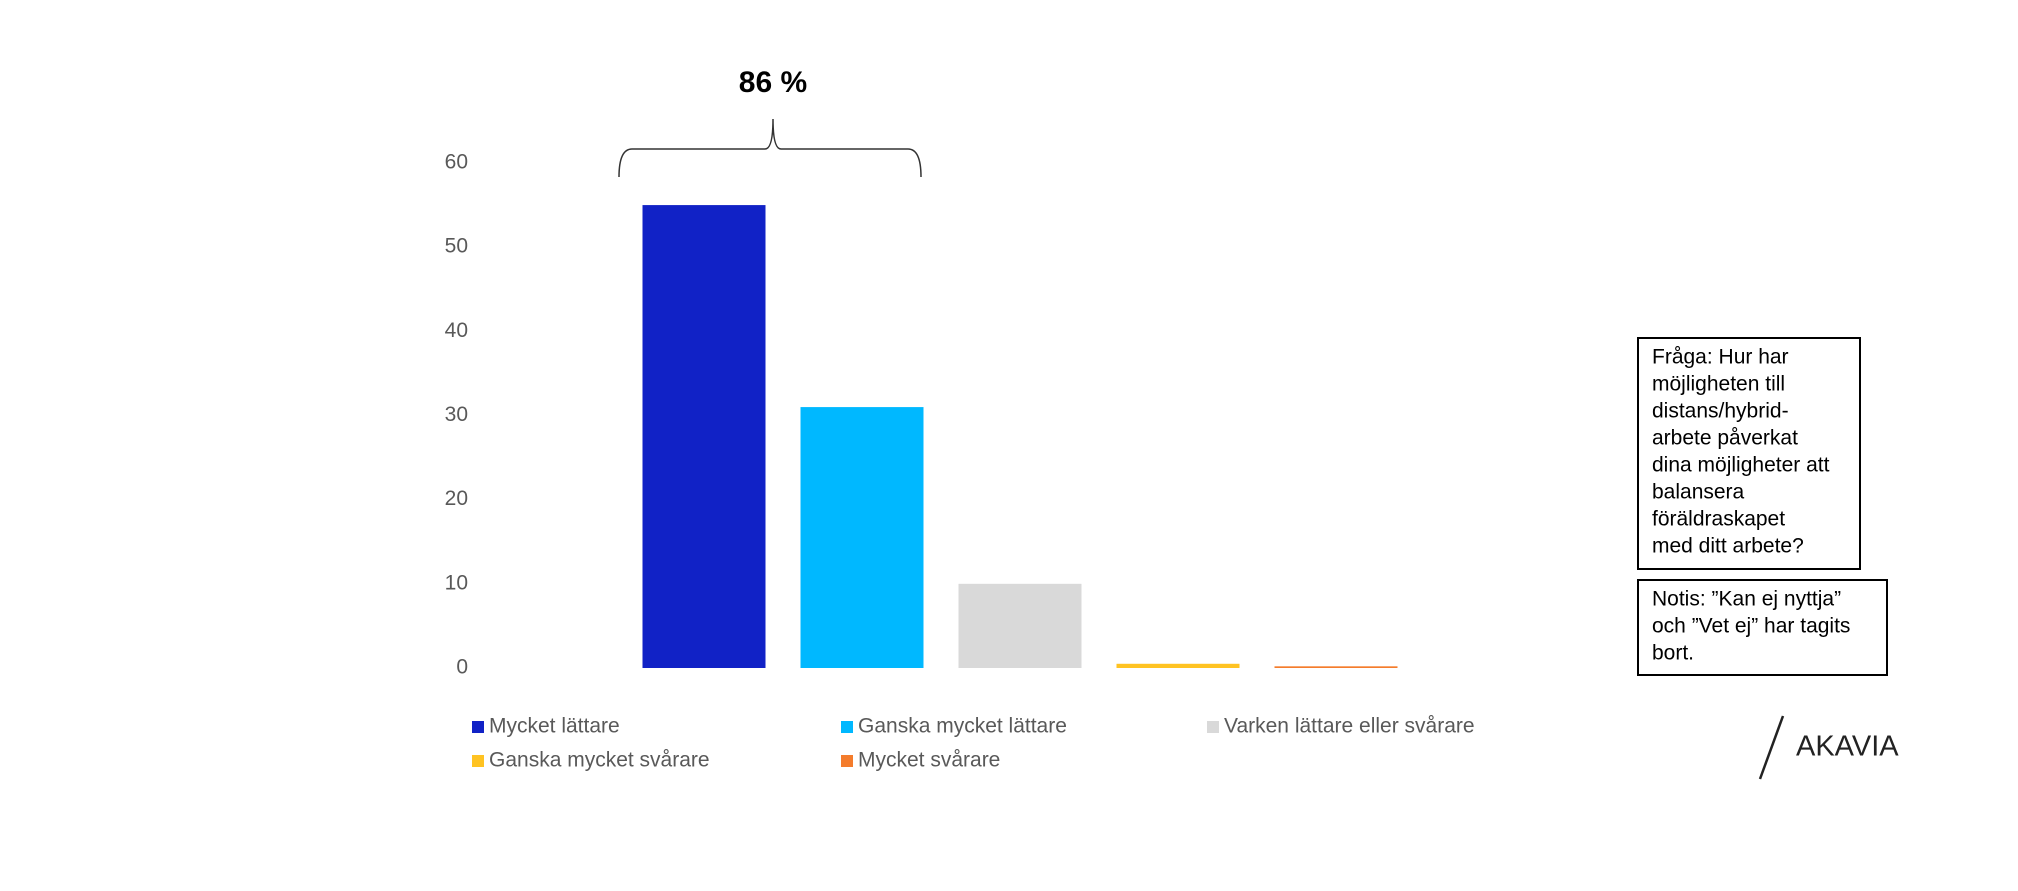 This screenshot has width=2018, height=891. What do you see at coordinates (456, 414) in the screenshot?
I see `y-tick-label: 30` at bounding box center [456, 414].